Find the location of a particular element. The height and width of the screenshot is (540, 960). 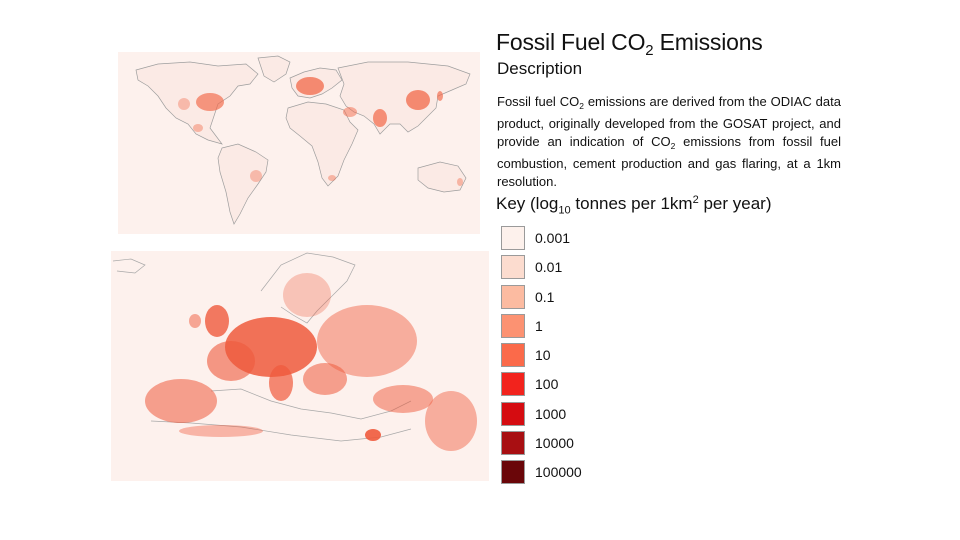

greenland-outline is located at coordinates (274, 69).